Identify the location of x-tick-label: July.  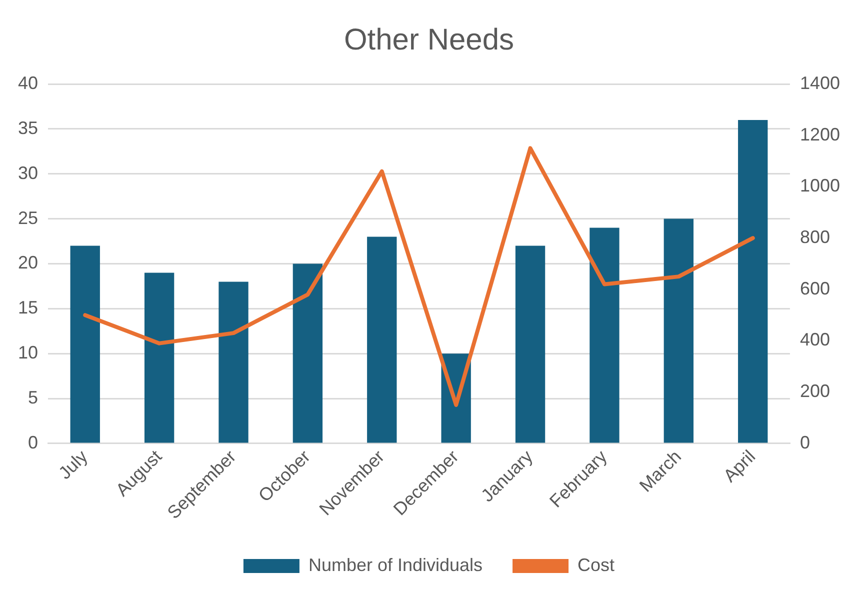
(73, 465).